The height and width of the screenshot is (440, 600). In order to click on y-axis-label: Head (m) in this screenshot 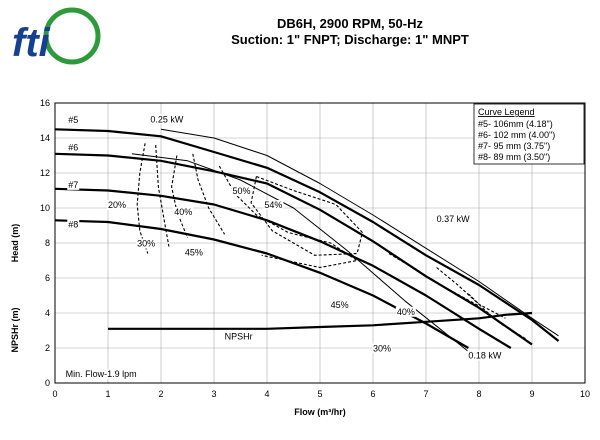, I will do `click(15, 243)`.